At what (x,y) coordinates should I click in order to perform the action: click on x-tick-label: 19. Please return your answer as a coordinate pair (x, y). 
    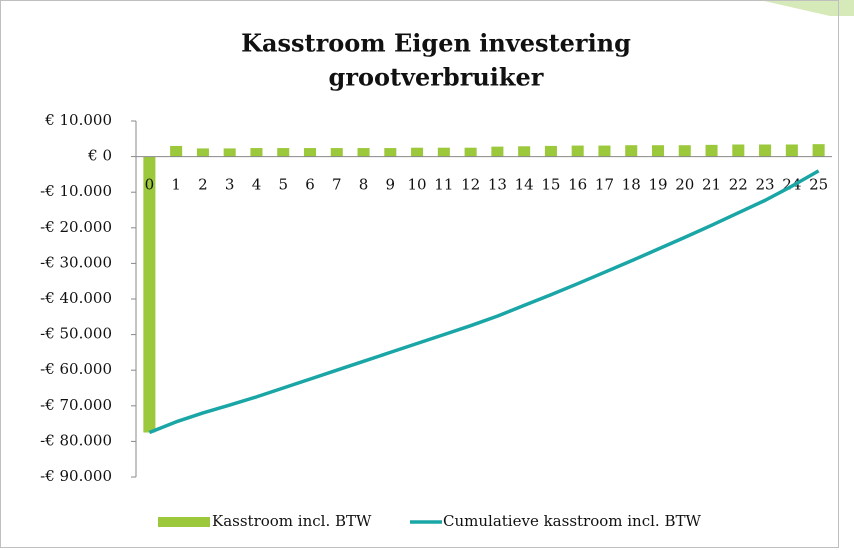
    Looking at the image, I should click on (657, 185).